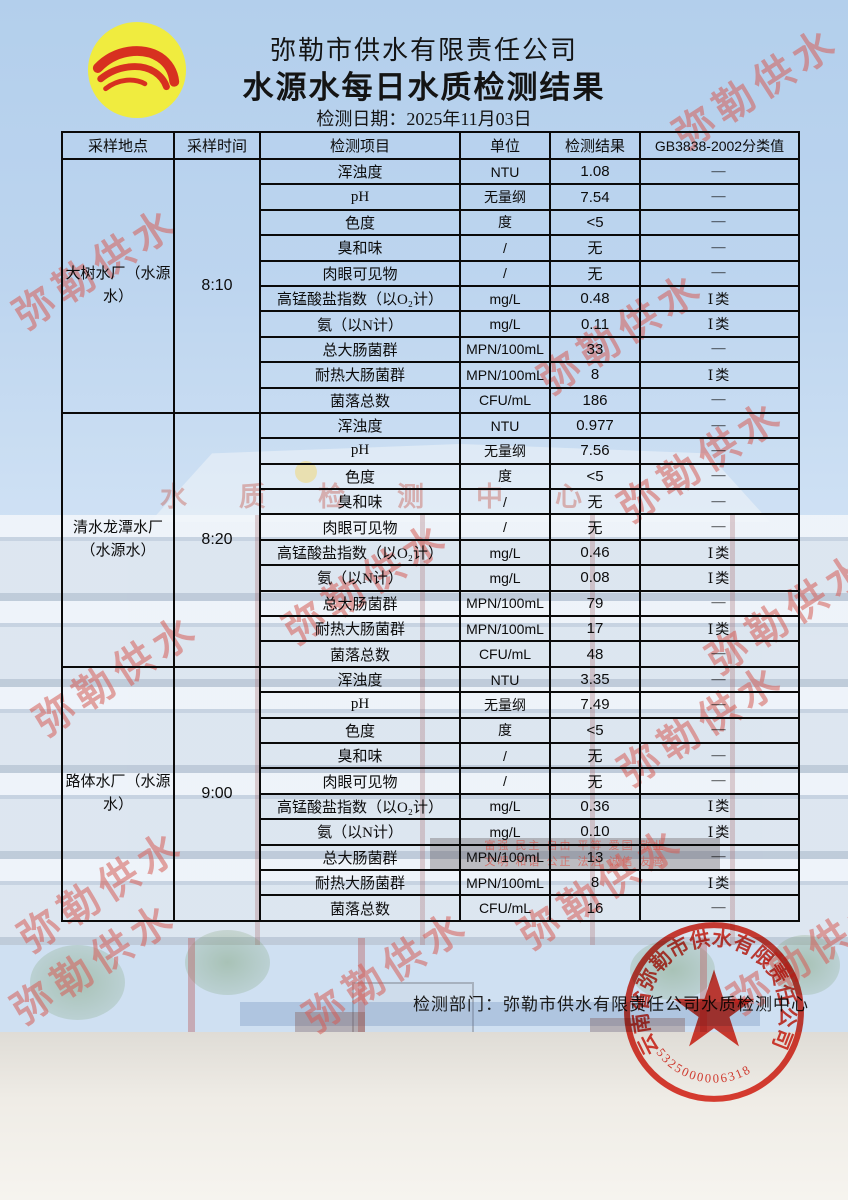 Image resolution: width=848 pixels, height=1200 pixels. I want to click on table-row: 高锰酸盐指数（以O₂计） mg/L 0.48 Ⅰ类, so click(431, 298).